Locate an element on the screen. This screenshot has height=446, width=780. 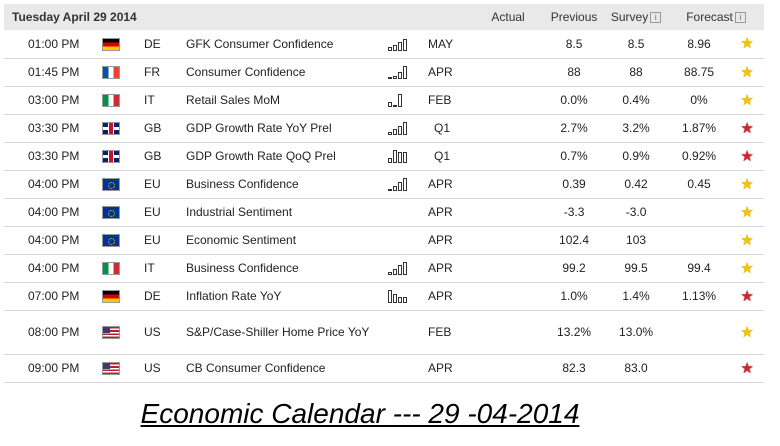
forecast-value: 0% is located at coordinates (699, 100).